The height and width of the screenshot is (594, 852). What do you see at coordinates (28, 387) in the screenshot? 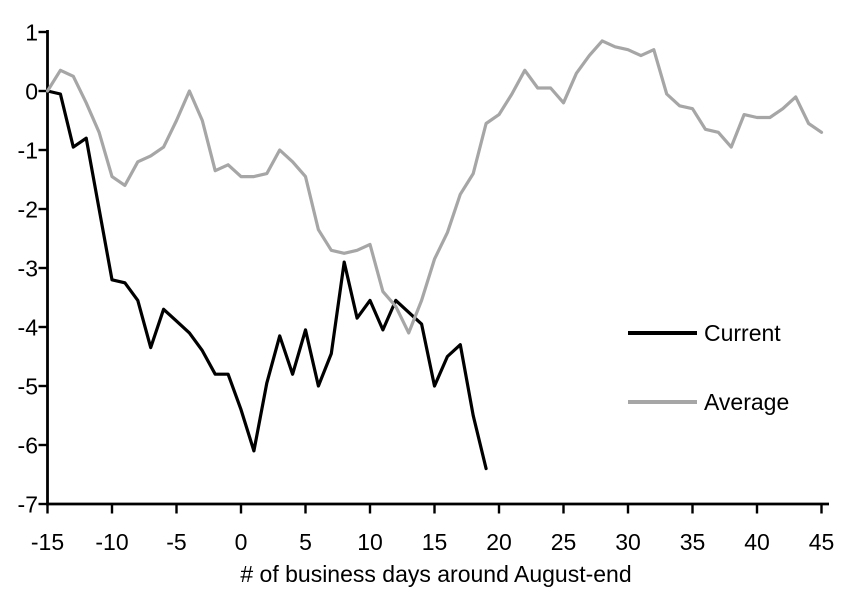
I see `y-tick-label: -5` at bounding box center [28, 387].